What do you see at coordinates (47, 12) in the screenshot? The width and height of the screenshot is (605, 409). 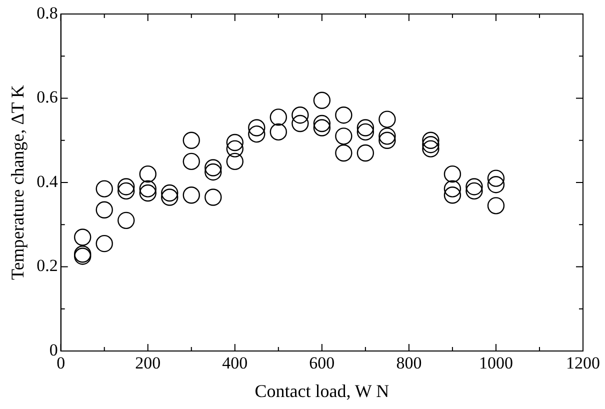 I see `y-tick-label: 0.8` at bounding box center [47, 12].